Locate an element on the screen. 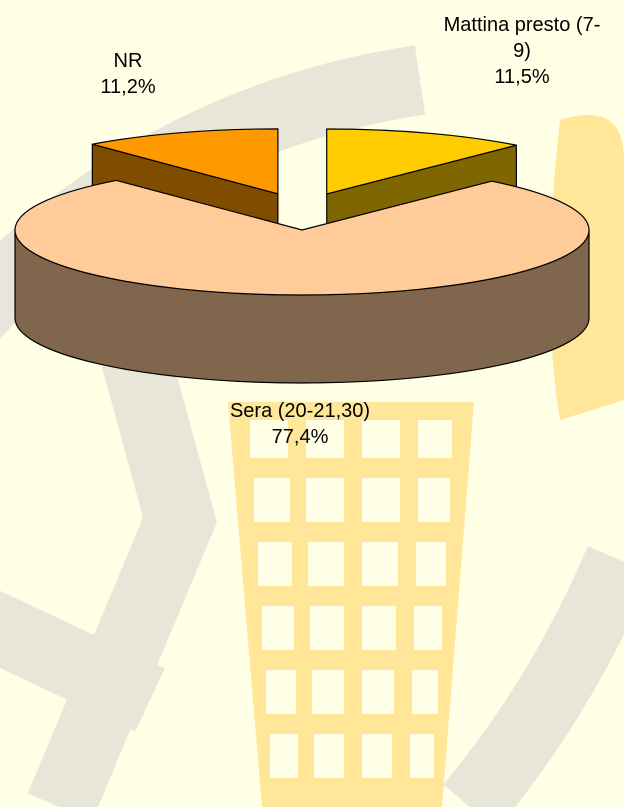 The width and height of the screenshot is (624, 807). category-label: NR is located at coordinates (128, 61).